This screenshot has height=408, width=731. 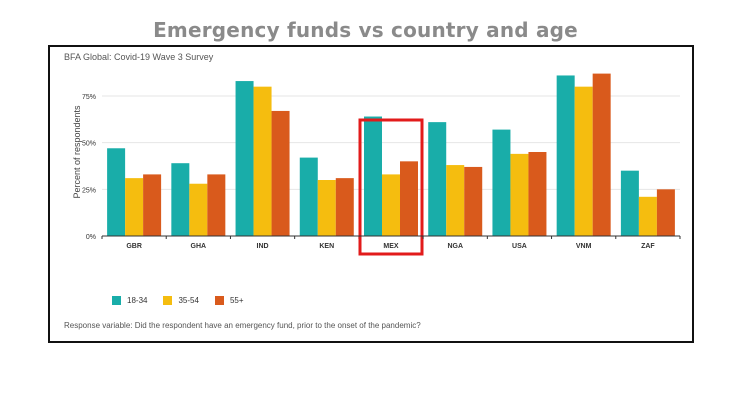 I want to click on x-tick-label: GHA, so click(x=199, y=246).